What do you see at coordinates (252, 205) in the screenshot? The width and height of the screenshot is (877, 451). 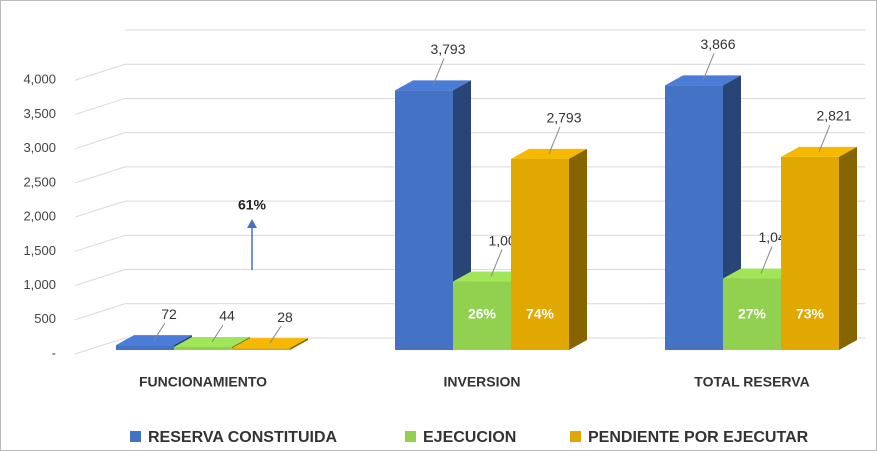 I see `percent-label: 61%` at bounding box center [252, 205].